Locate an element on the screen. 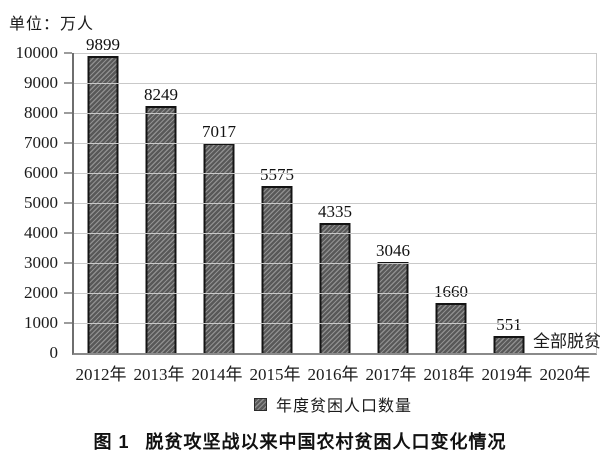 The image size is (600, 463). bar-2013年 is located at coordinates (161, 229).